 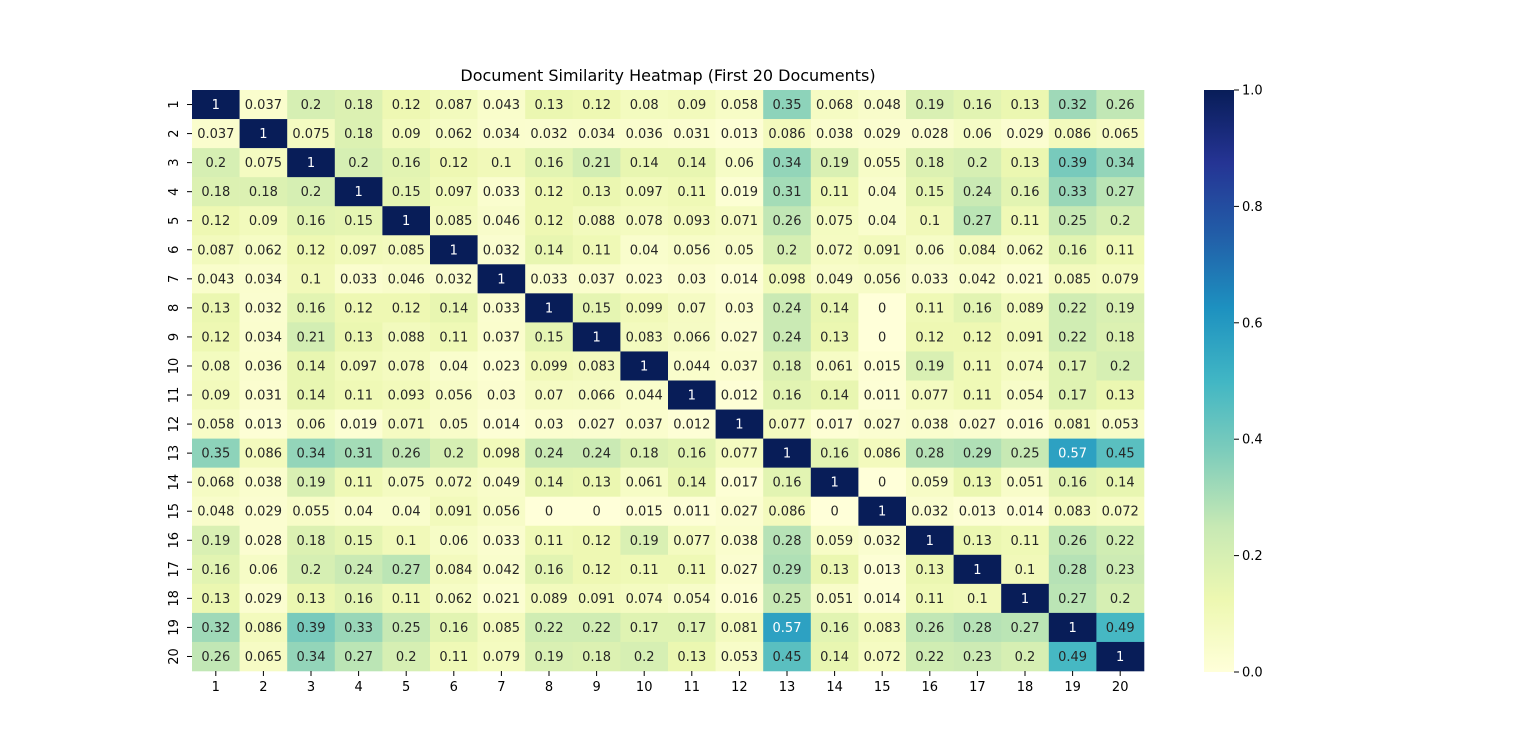 What do you see at coordinates (1024, 483) in the screenshot?
I see `cell-value-label: 0.051` at bounding box center [1024, 483].